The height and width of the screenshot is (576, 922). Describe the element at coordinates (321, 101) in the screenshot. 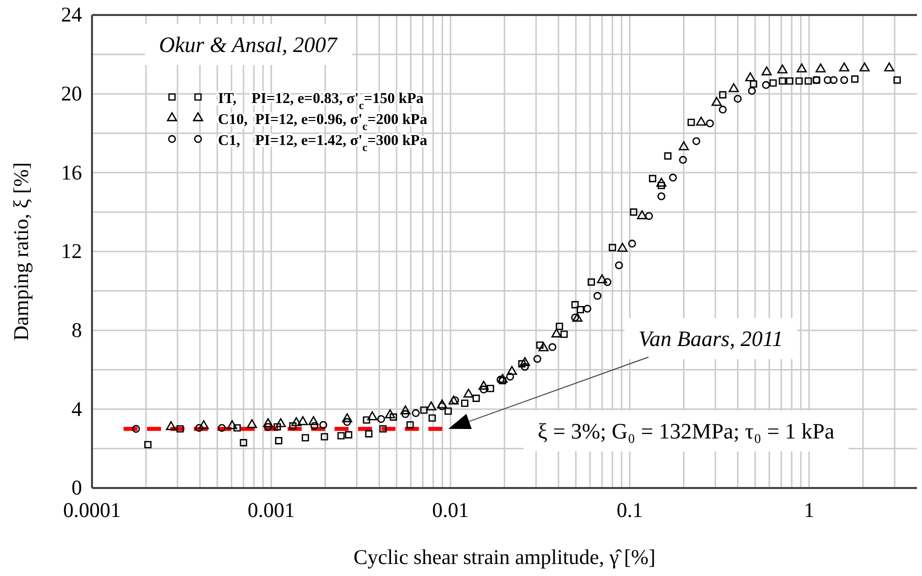

I see `legend-label: IT, PI=12, e=0.83, σ'$_{c}$=150 kPa` at that location.